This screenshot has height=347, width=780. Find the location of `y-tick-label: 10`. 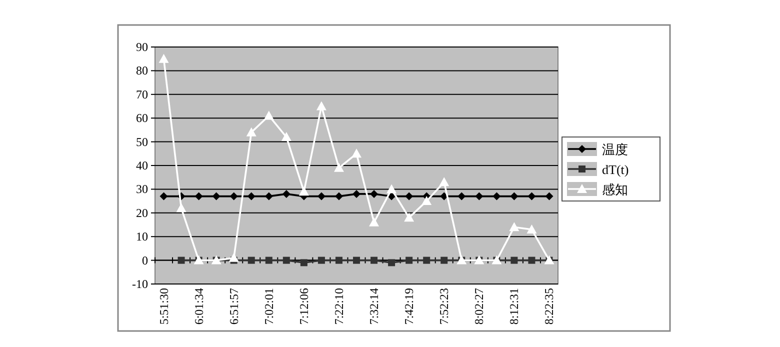

y-tick-label: 10 is located at coordinates (142, 237).